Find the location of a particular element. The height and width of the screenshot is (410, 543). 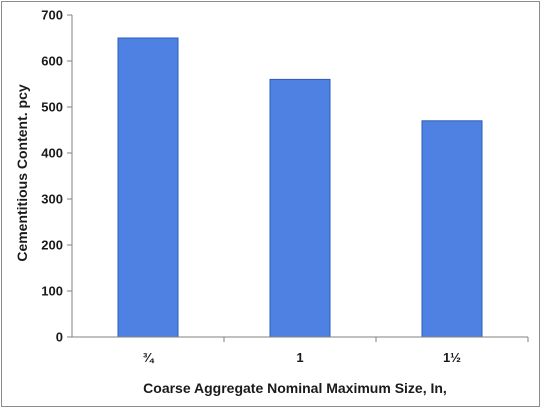

y-tick-label: 400 is located at coordinates (52, 153).